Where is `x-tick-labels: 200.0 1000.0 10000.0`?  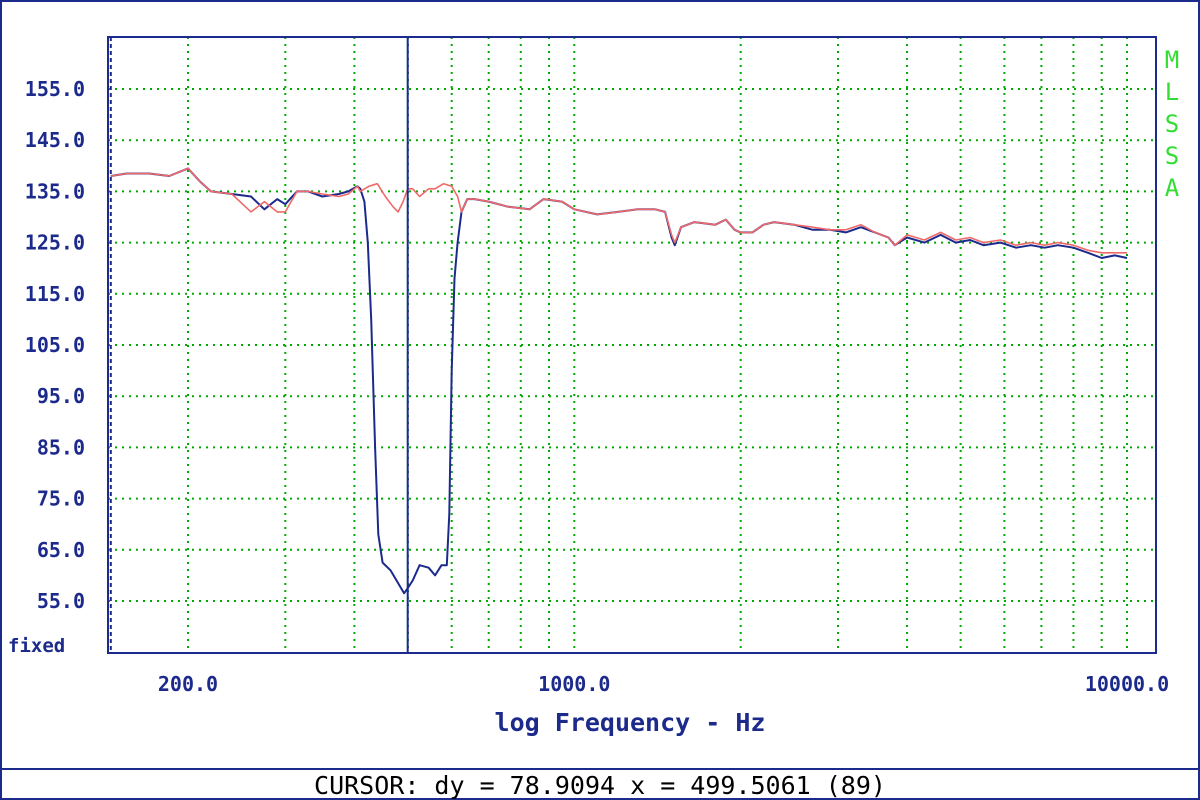
x-tick-labels: 200.0 1000.0 10000.0 is located at coordinates (663, 684).